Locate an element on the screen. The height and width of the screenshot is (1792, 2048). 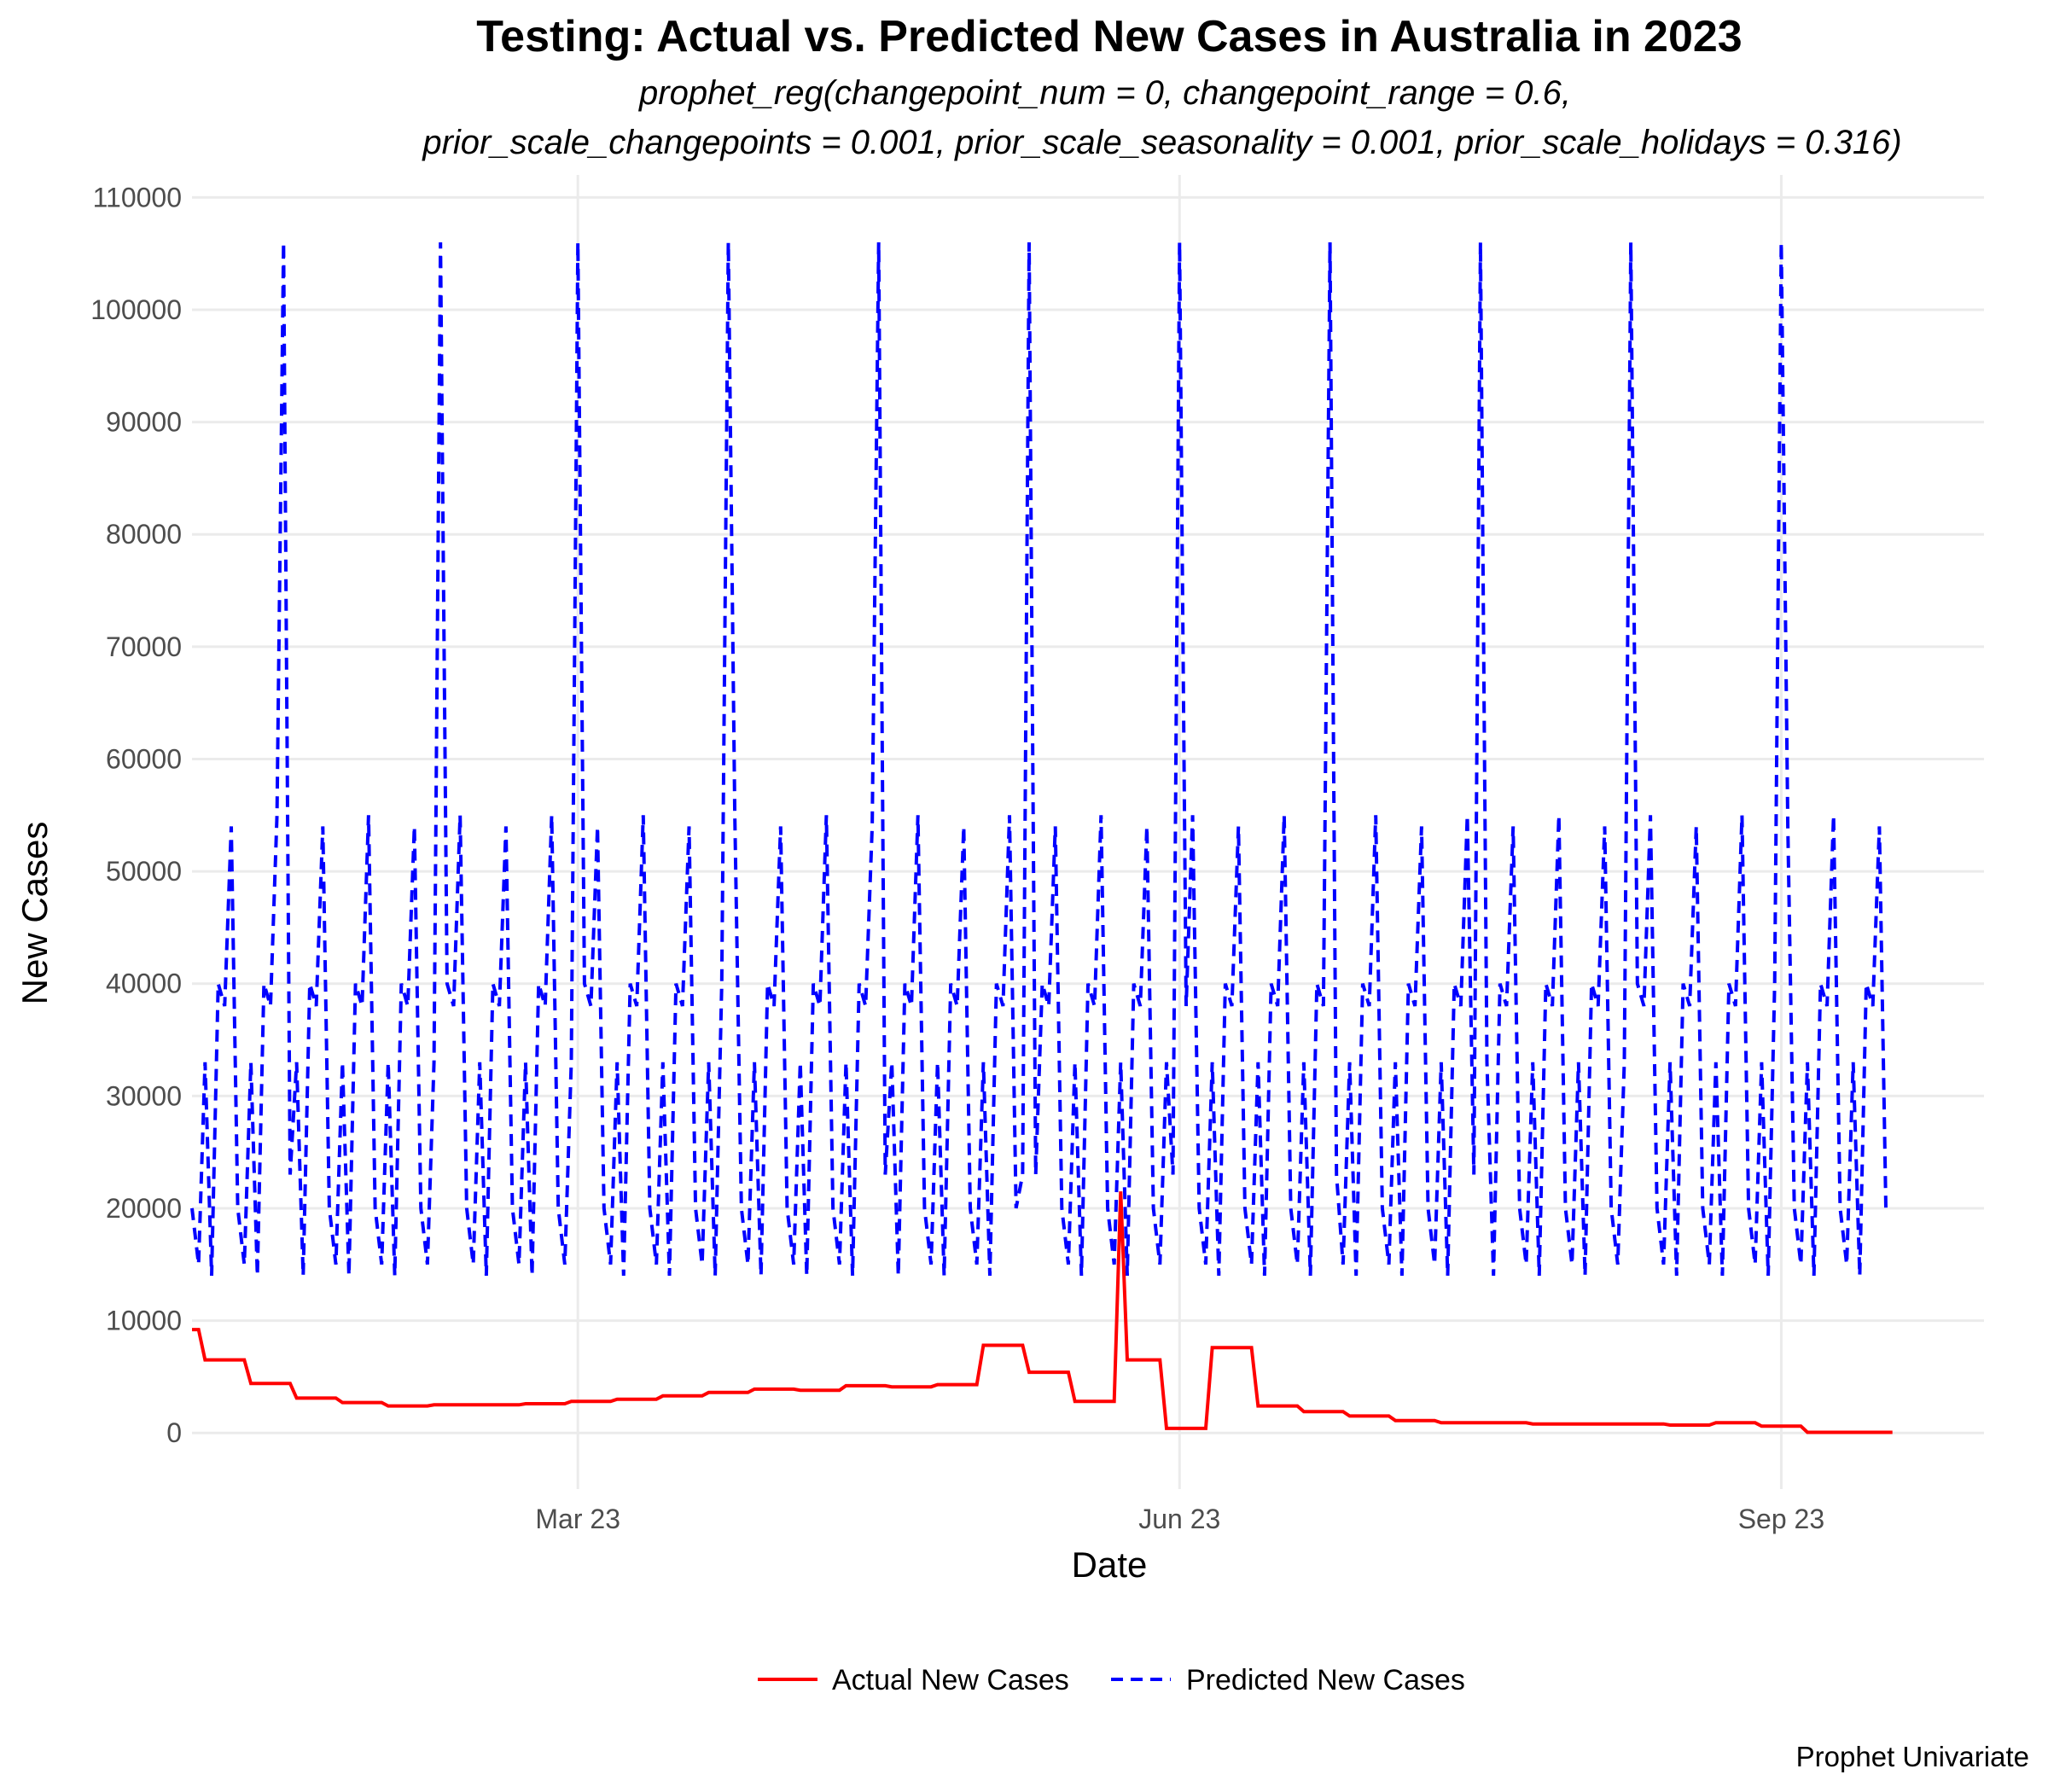
y-tick-label: 40000 is located at coordinates (144, 984).